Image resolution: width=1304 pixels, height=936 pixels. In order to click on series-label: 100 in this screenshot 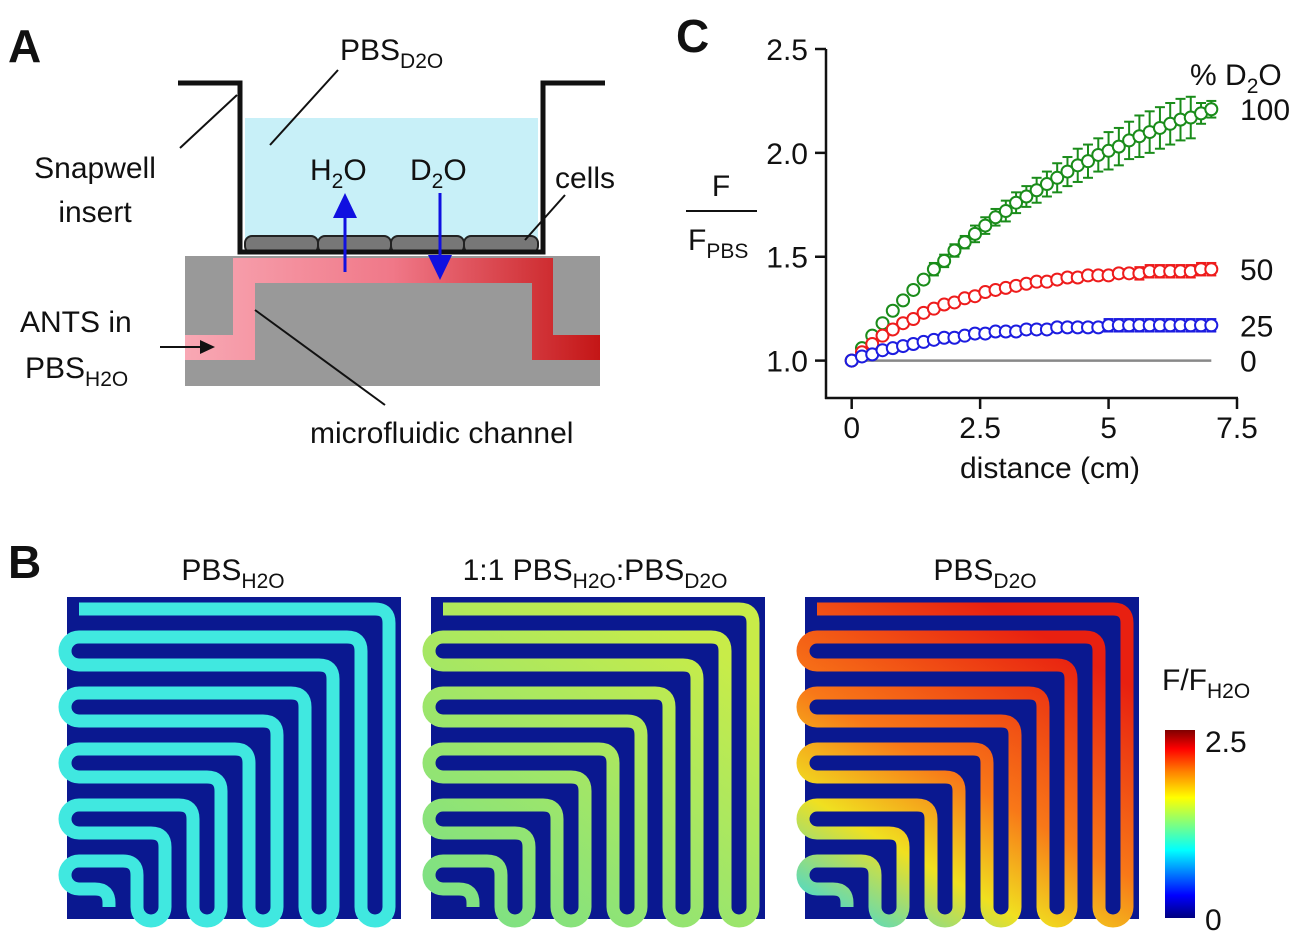, I will do `click(1265, 110)`.